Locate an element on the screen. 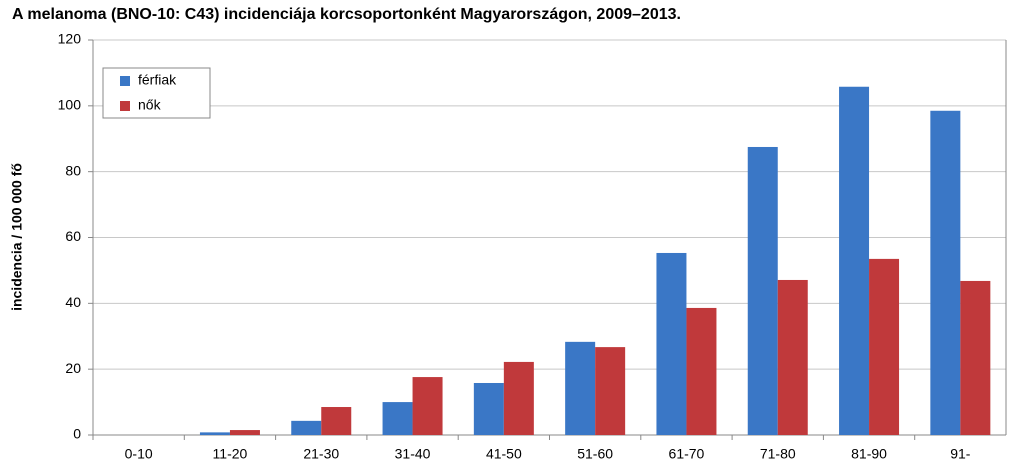 This screenshot has height=471, width=1024. x-tick-label: 21-30 is located at coordinates (321, 454).